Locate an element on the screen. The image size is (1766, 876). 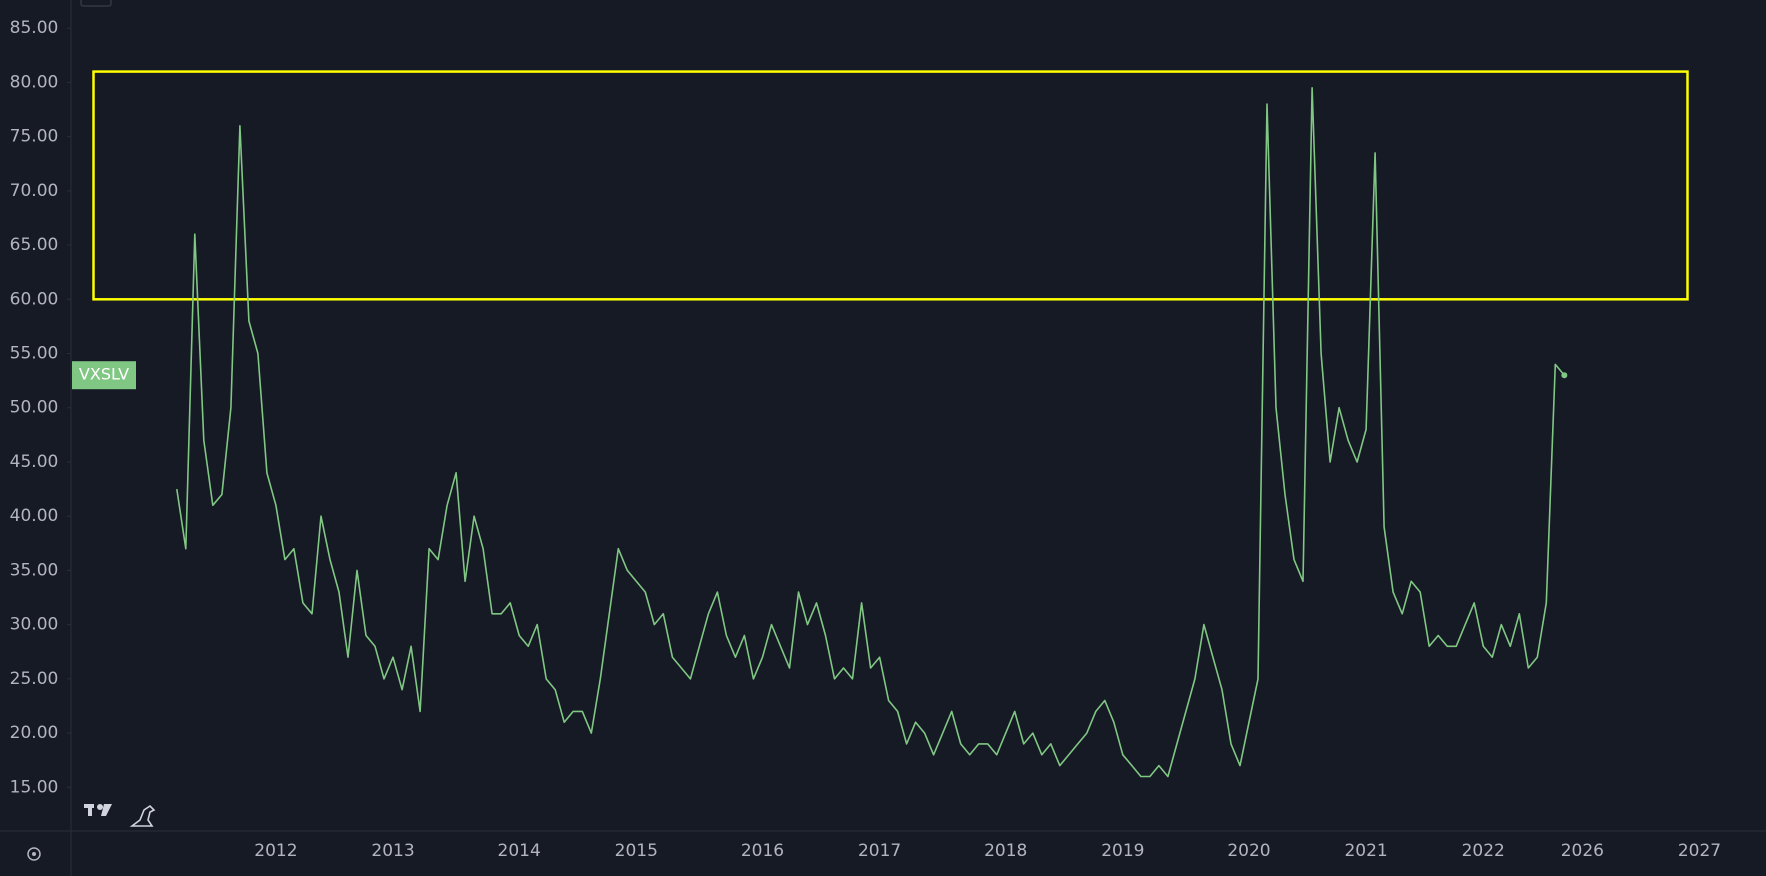
x-tick-label: 2016 is located at coordinates (762, 851).